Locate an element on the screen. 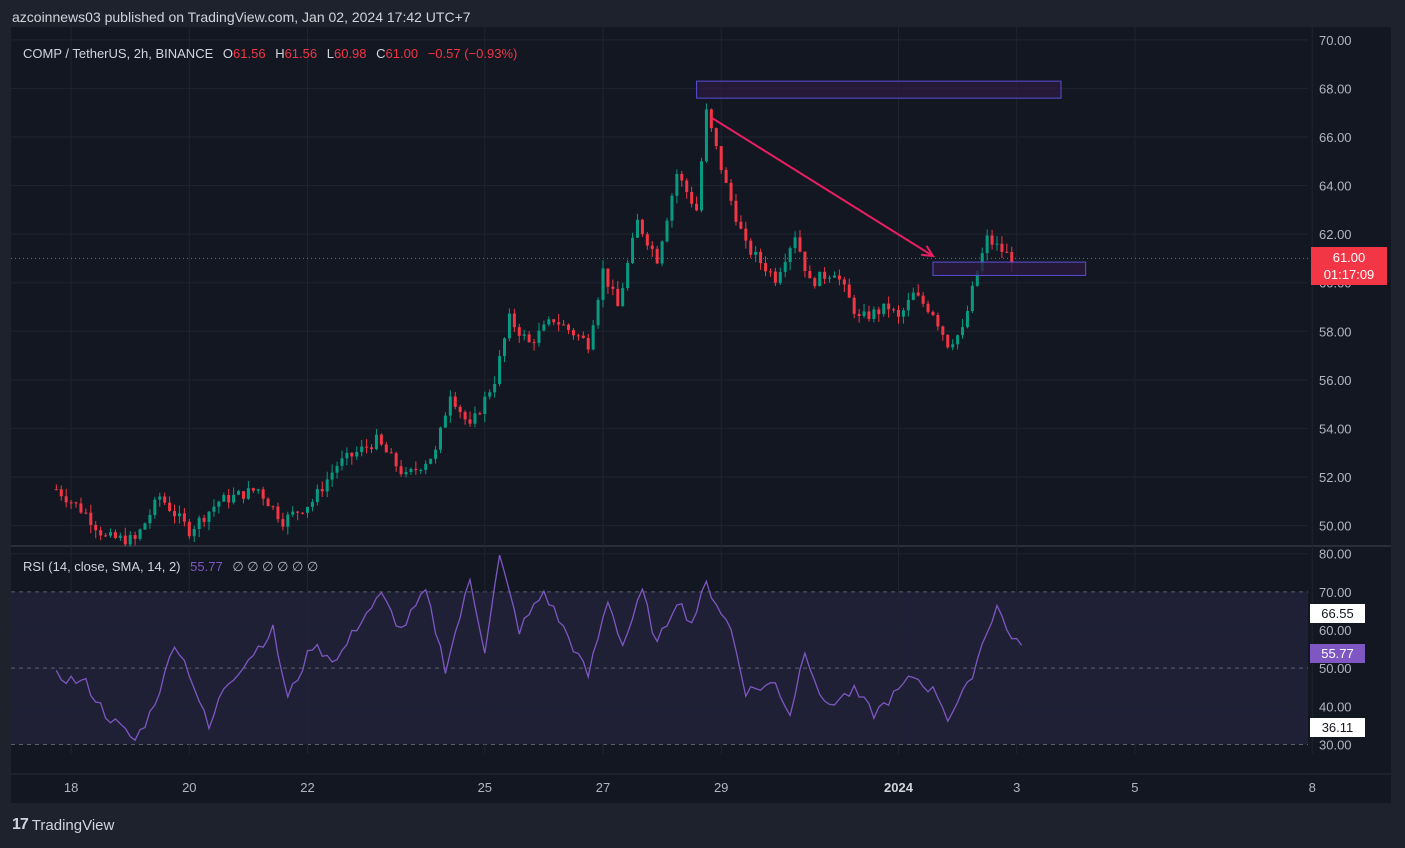 This screenshot has height=848, width=1405. open-label: O is located at coordinates (228, 53).